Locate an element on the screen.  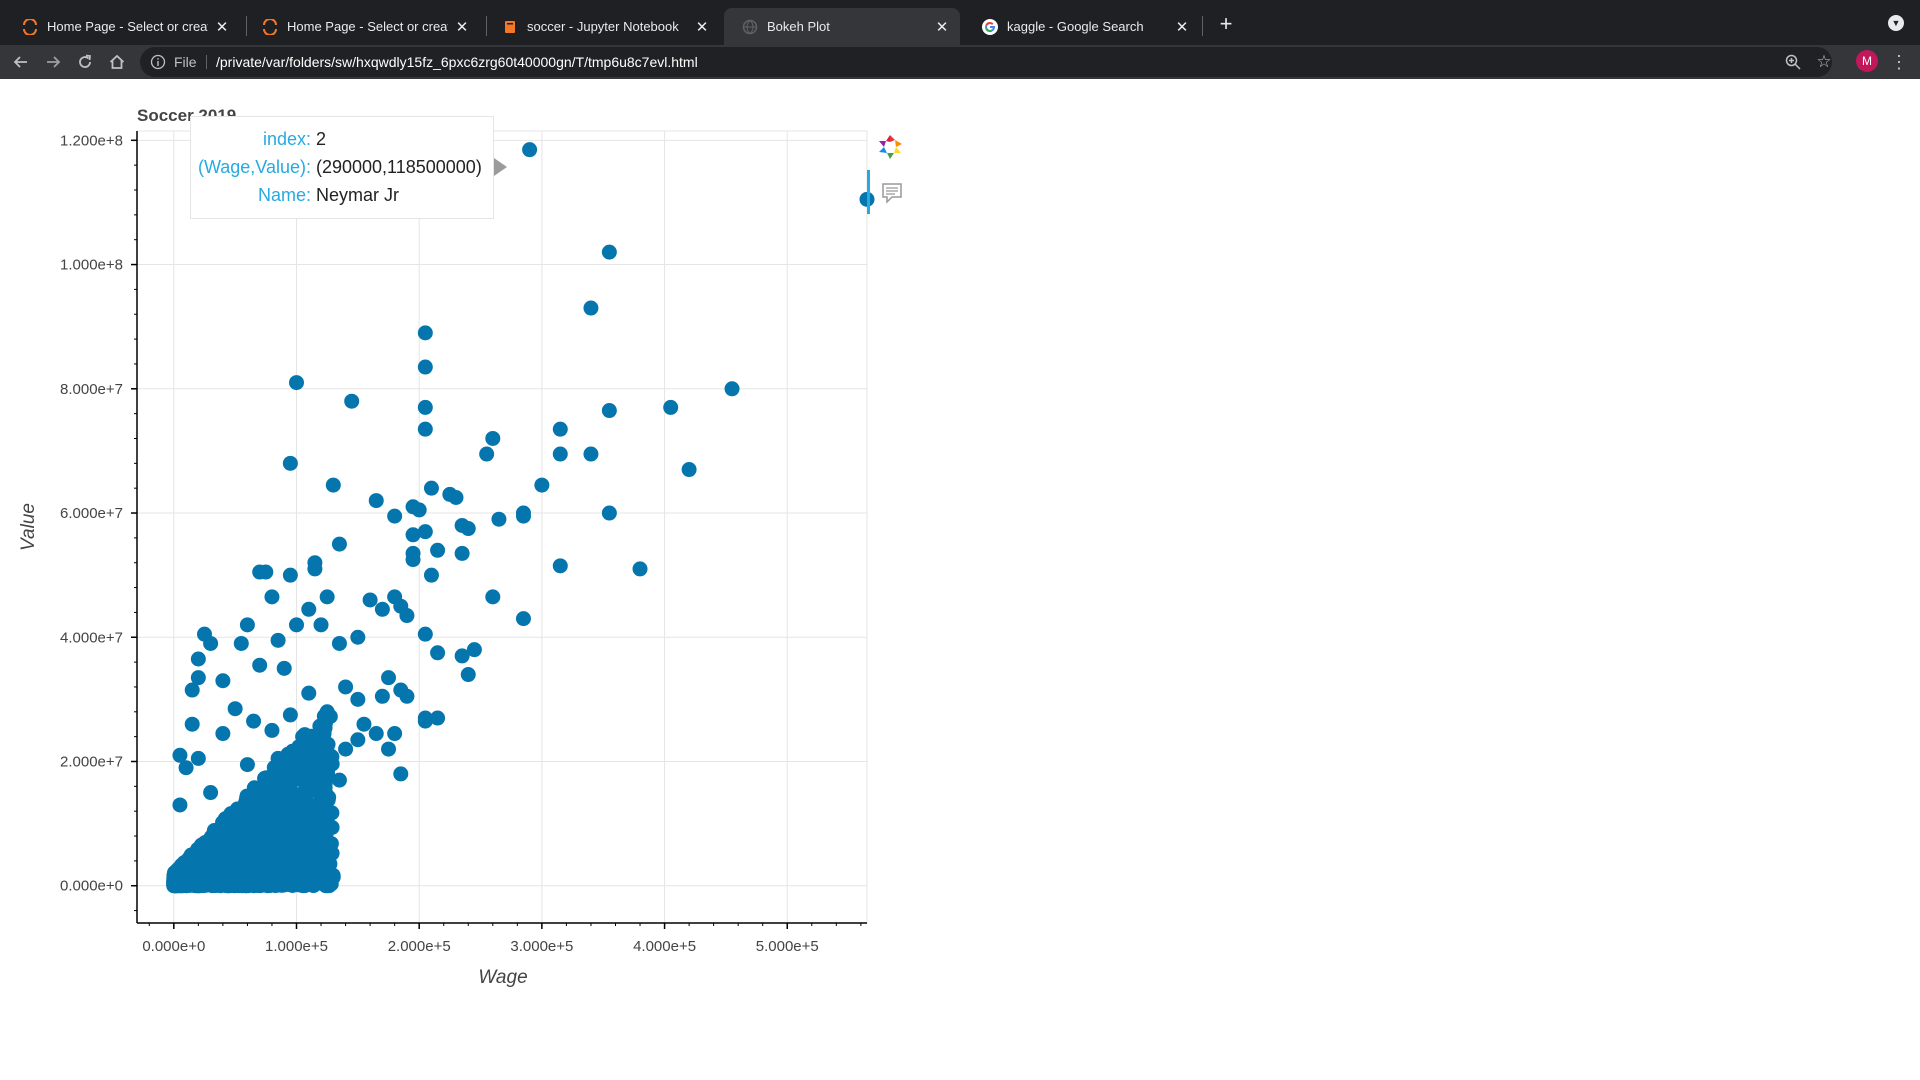
y-axis-label: Value is located at coordinates (28, 527).